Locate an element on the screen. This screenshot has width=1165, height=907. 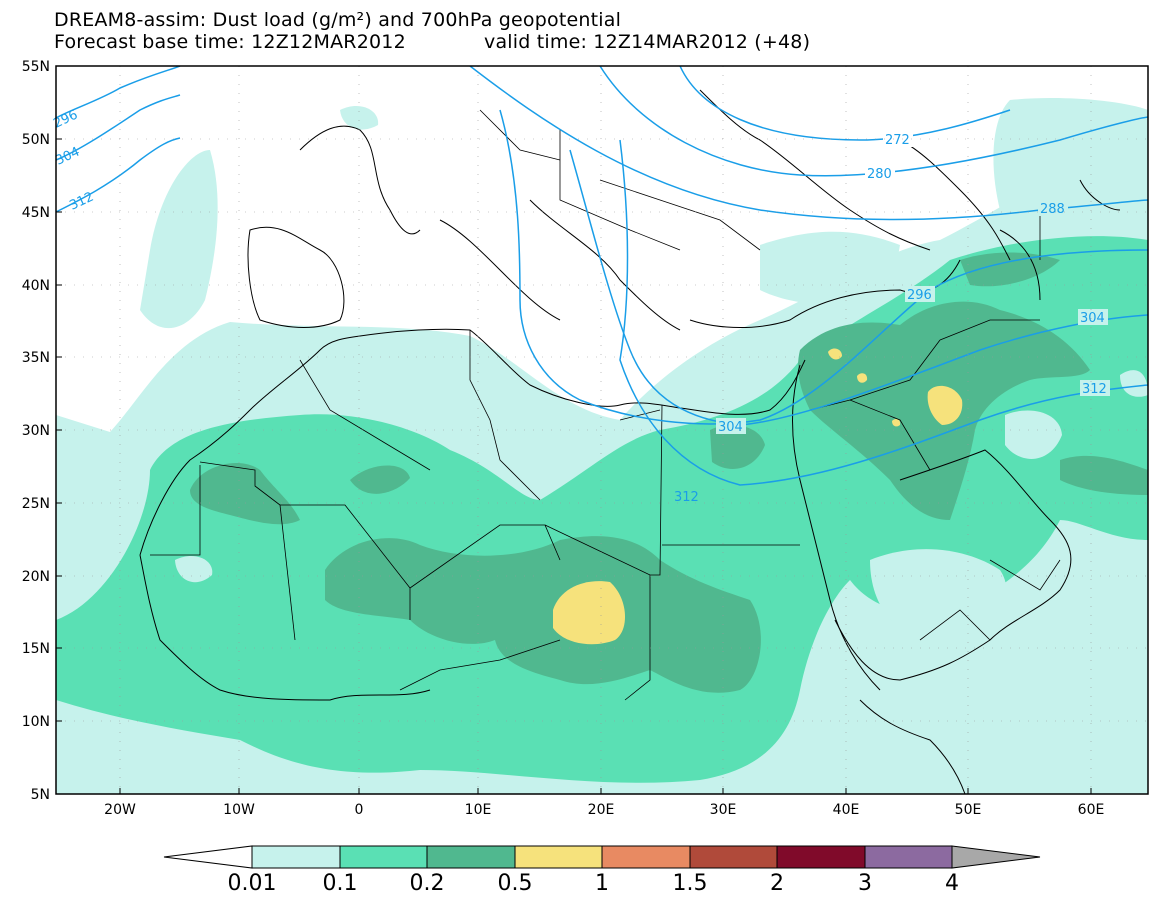
lon-label: 40E is located at coordinates (846, 810).